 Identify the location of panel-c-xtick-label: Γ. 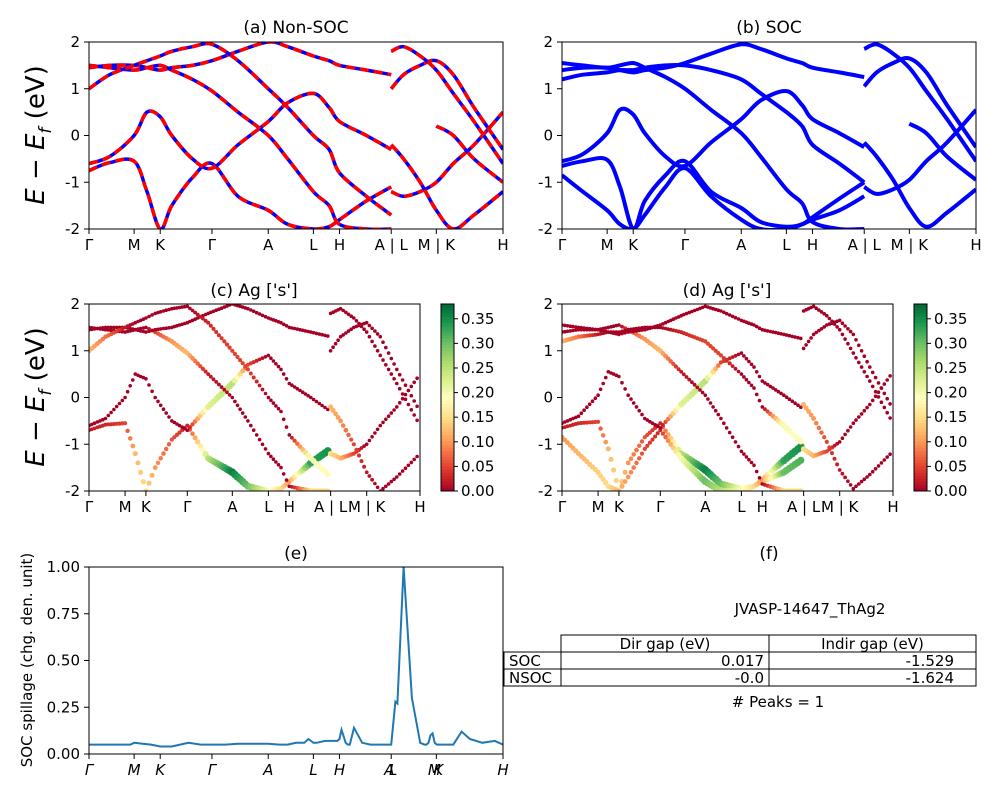
(187, 507).